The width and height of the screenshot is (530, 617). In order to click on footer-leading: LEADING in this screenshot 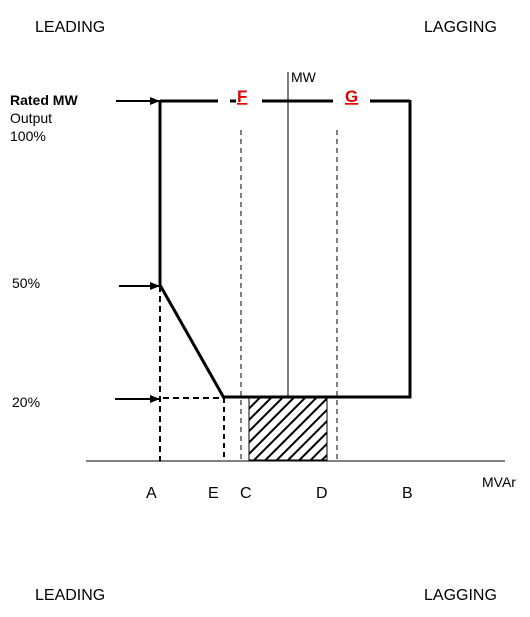, I will do `click(70, 595)`.